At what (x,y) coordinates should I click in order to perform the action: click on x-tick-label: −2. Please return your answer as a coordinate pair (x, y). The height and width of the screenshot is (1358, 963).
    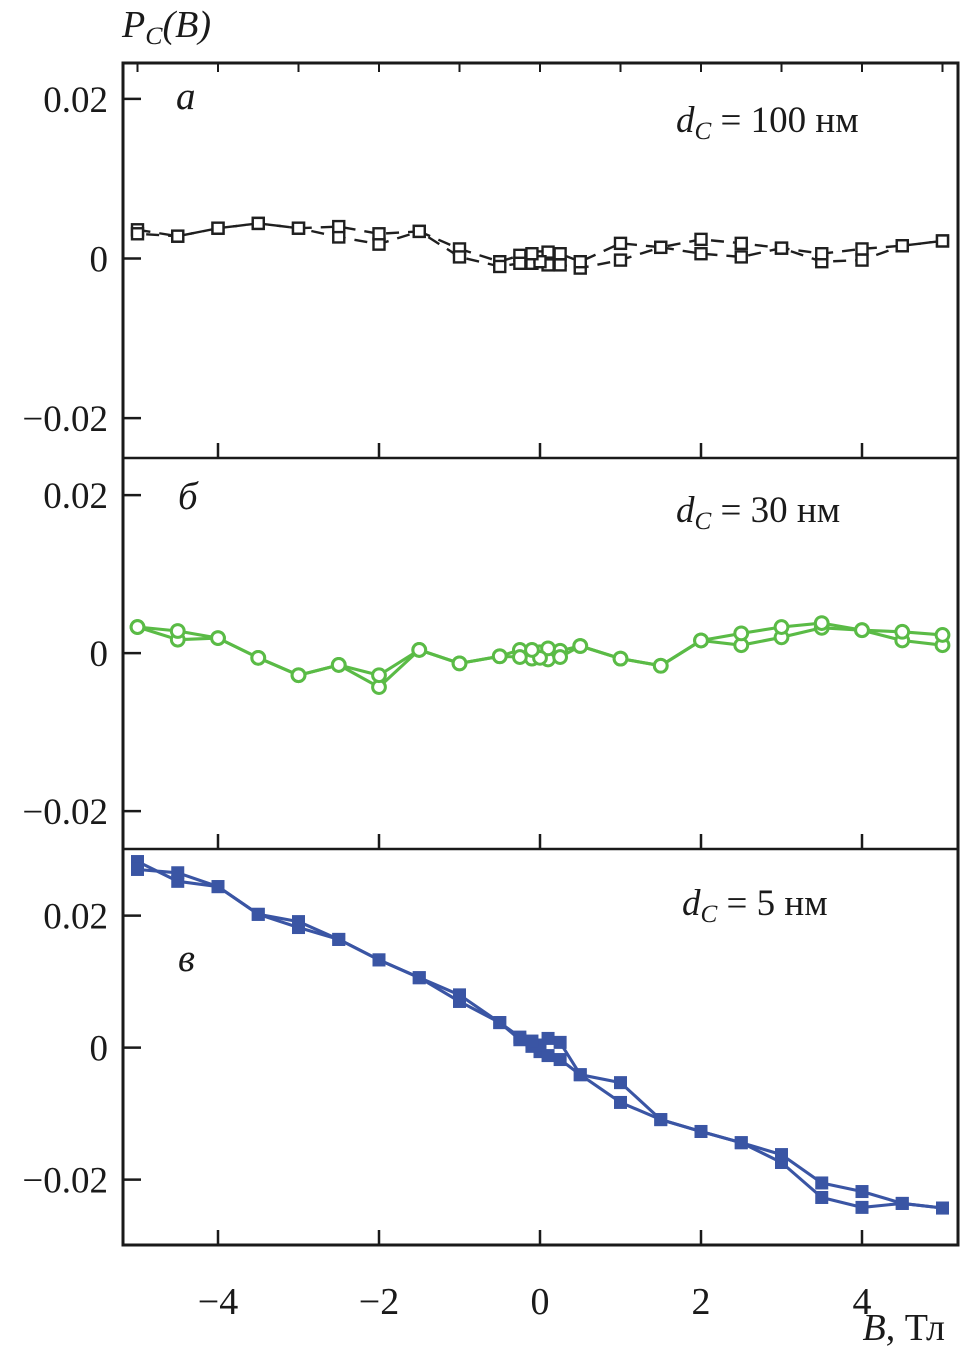
    Looking at the image, I should click on (379, 1302).